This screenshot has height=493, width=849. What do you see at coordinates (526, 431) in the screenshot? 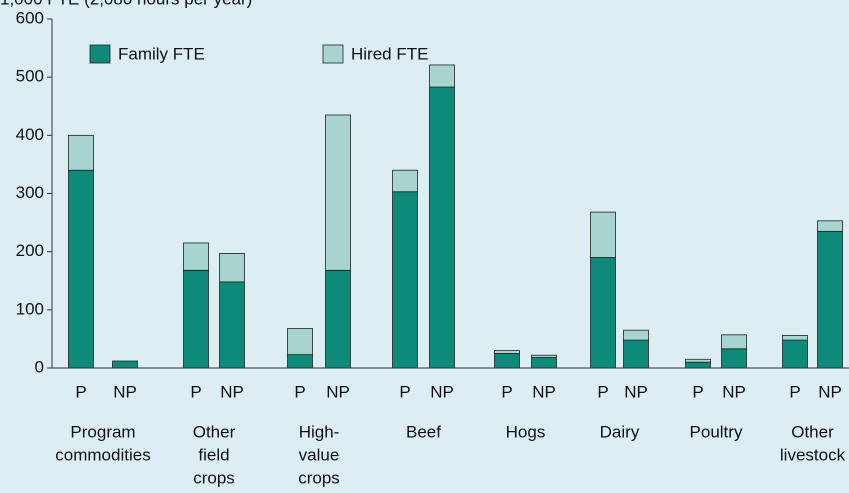
I see `group-label: Hogs` at bounding box center [526, 431].